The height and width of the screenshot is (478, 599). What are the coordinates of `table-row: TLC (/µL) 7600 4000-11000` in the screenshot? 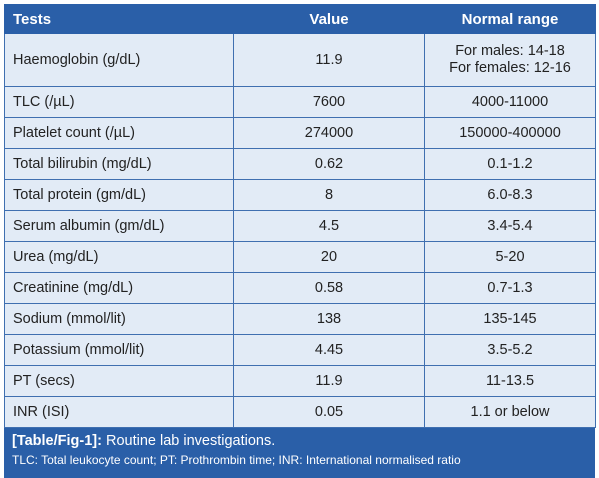 It's located at (300, 102).